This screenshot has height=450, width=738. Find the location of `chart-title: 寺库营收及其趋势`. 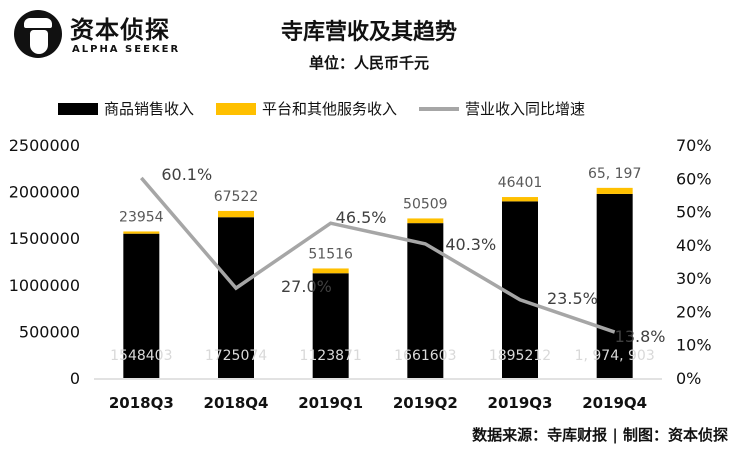

chart-title: 寺库营收及其趋势 is located at coordinates (368, 32).